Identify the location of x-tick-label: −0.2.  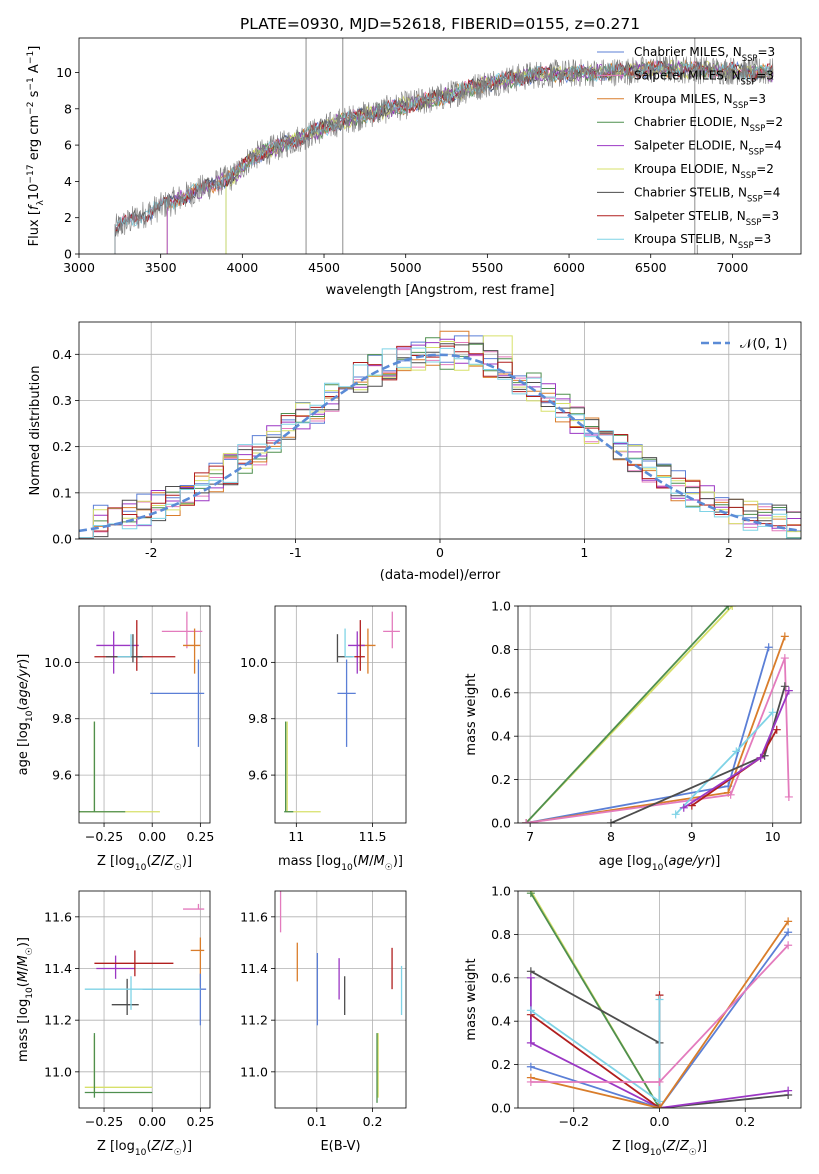
(574, 1121).